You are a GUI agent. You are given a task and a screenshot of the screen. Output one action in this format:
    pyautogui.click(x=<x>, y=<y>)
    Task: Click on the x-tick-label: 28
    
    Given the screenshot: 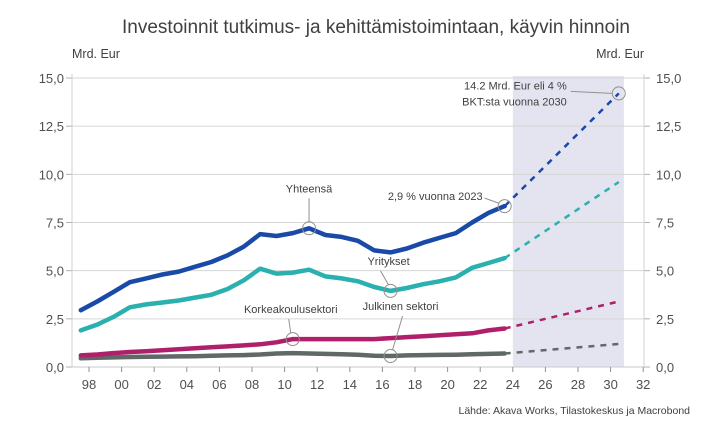 What is the action you would take?
    pyautogui.click(x=578, y=384)
    